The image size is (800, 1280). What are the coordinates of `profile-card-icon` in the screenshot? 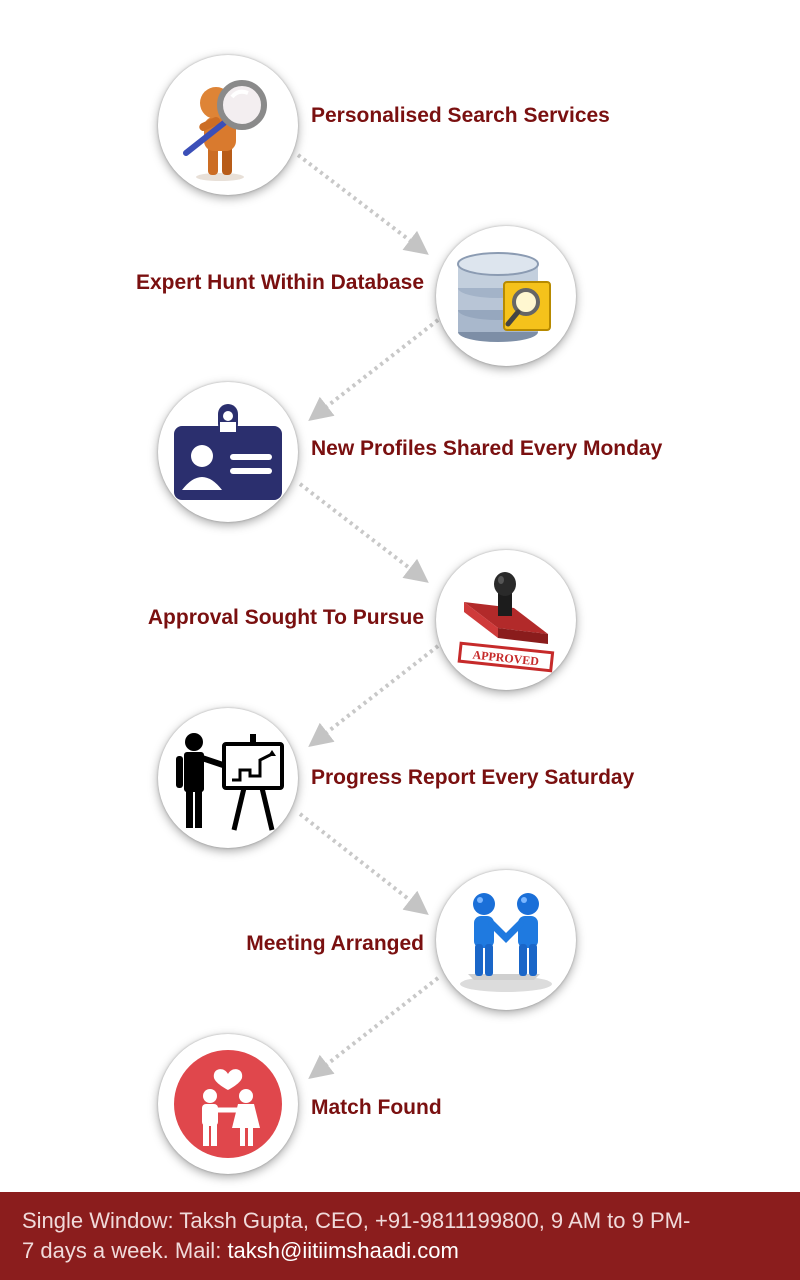 It's located at (228, 452).